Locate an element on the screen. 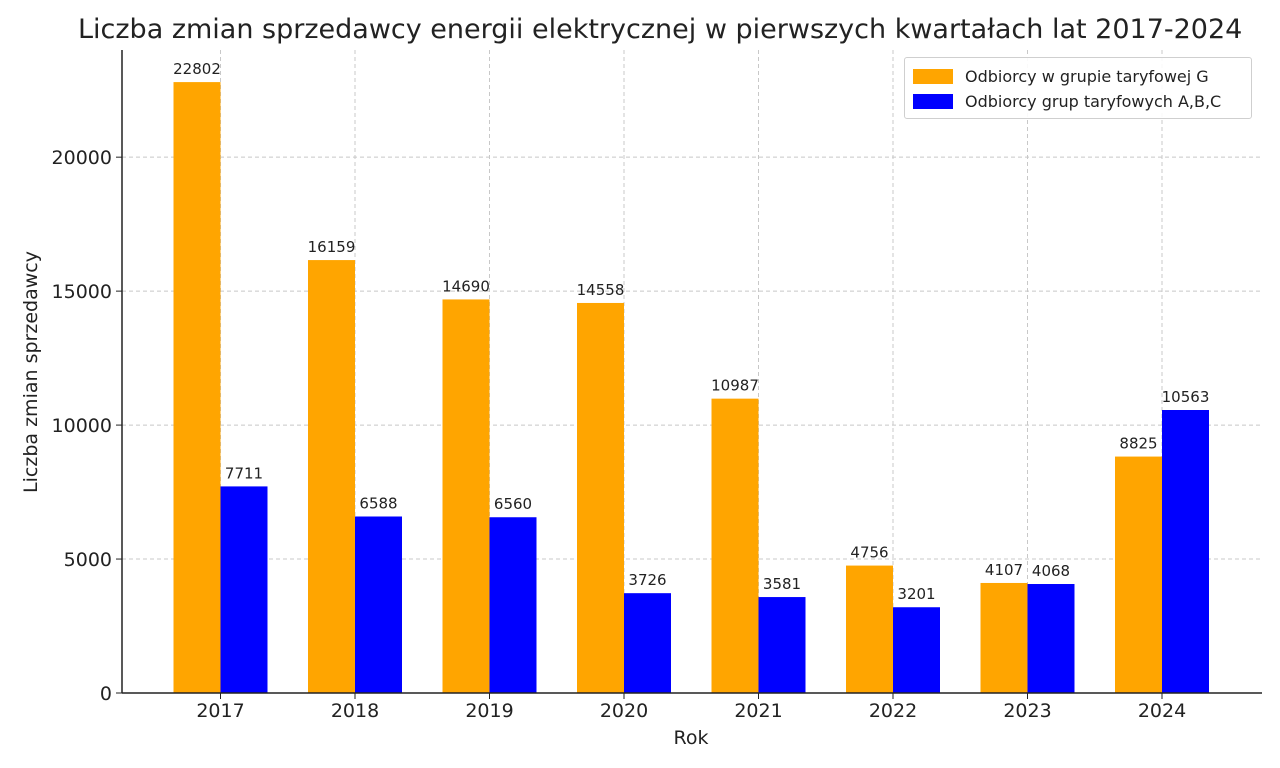  bar-value-label: 14690 is located at coordinates (466, 286).